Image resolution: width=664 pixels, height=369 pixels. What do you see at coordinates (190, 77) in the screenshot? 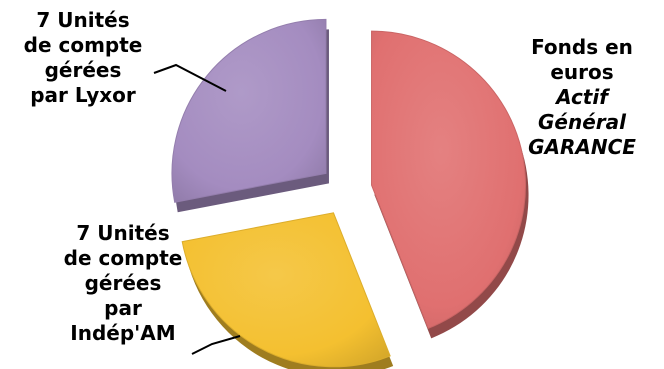
I see `leader-line-lyxor` at bounding box center [190, 77].